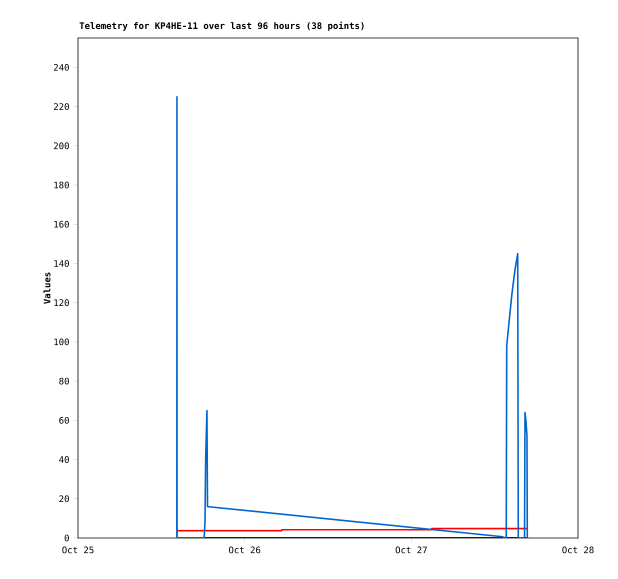 This screenshot has width=618, height=579. I want to click on y-tick-label: 220, so click(61, 106).